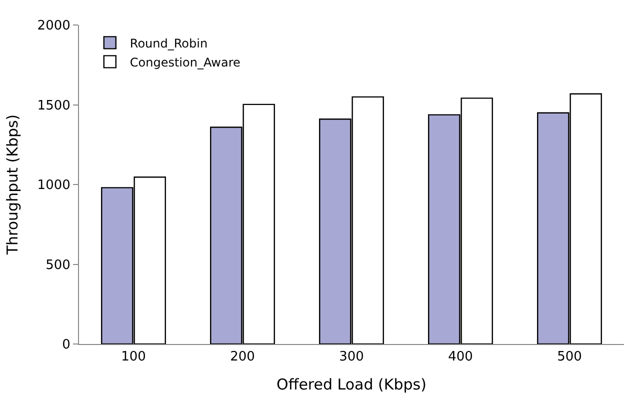 This screenshot has width=639, height=404. I want to click on y-tick-label: 500, so click(58, 265).